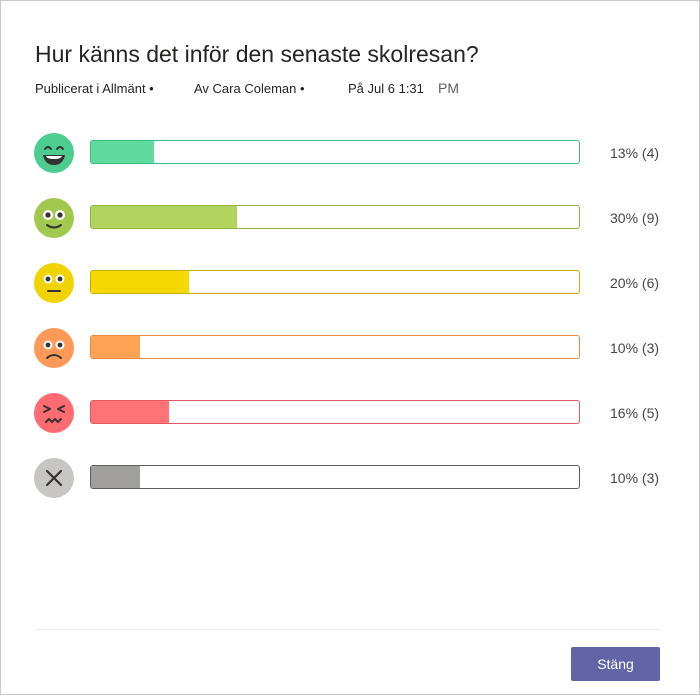 This screenshot has width=700, height=695. I want to click on poll-time-suffix: PM, so click(448, 88).